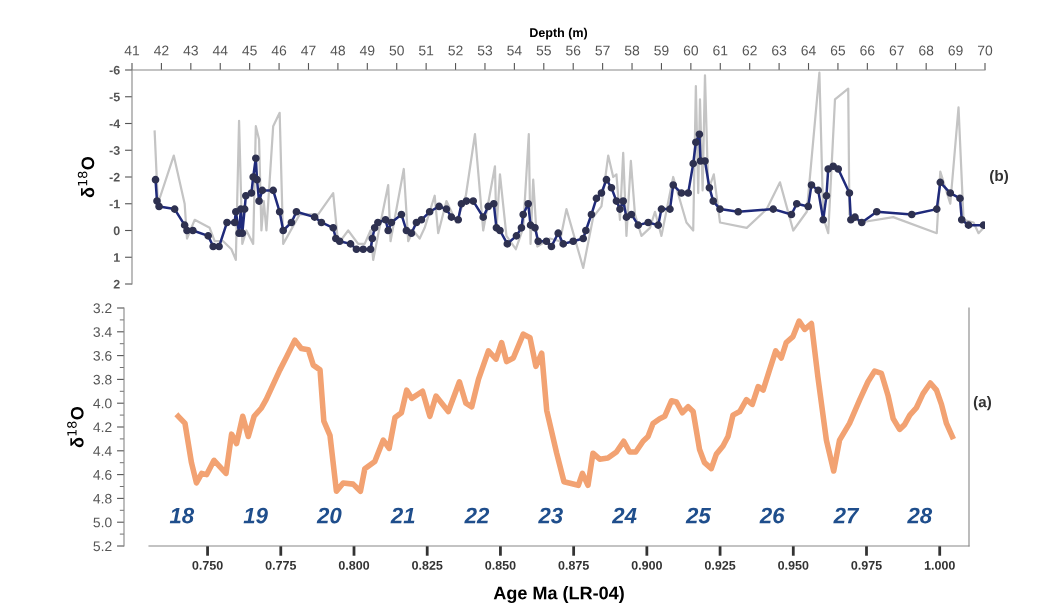 This screenshot has width=1051, height=615. Describe the element at coordinates (661, 50) in the screenshot. I see `x-tick-label: 59` at that location.